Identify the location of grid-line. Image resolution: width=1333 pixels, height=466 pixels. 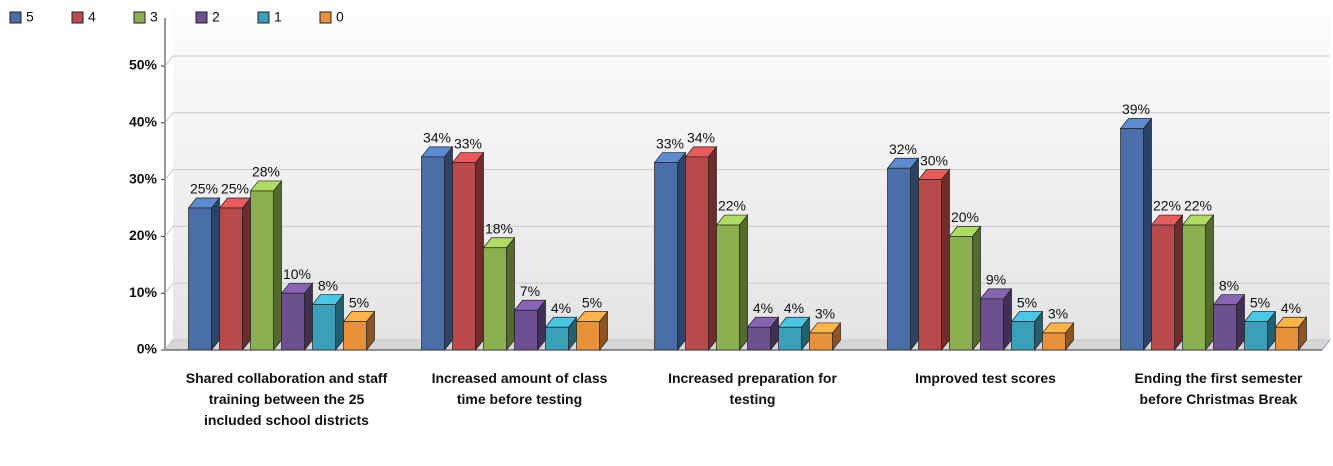
(747, 61).